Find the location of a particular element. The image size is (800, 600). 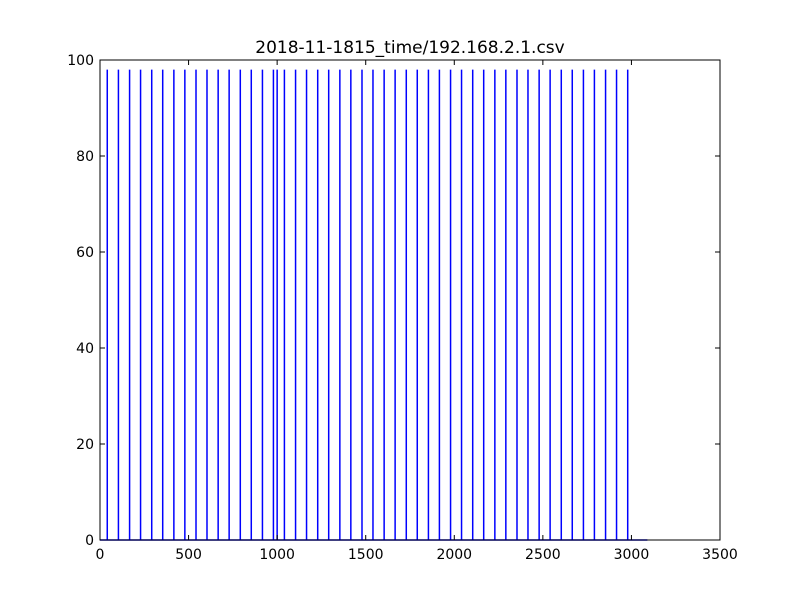

y-tick-label: 60 is located at coordinates (85, 253).